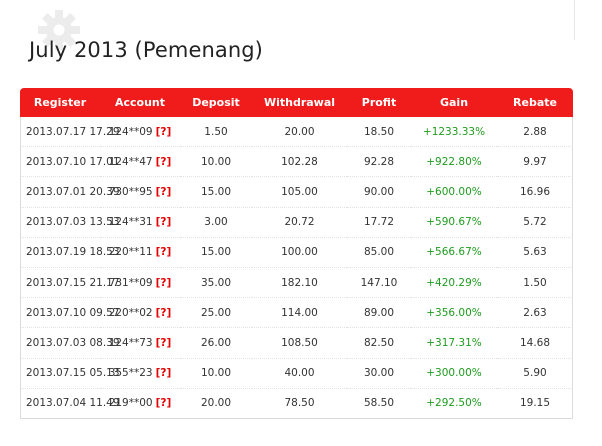 This screenshot has height=446, width=602. Describe the element at coordinates (299, 313) in the screenshot. I see `cell-withdrawal: 114.00` at that location.